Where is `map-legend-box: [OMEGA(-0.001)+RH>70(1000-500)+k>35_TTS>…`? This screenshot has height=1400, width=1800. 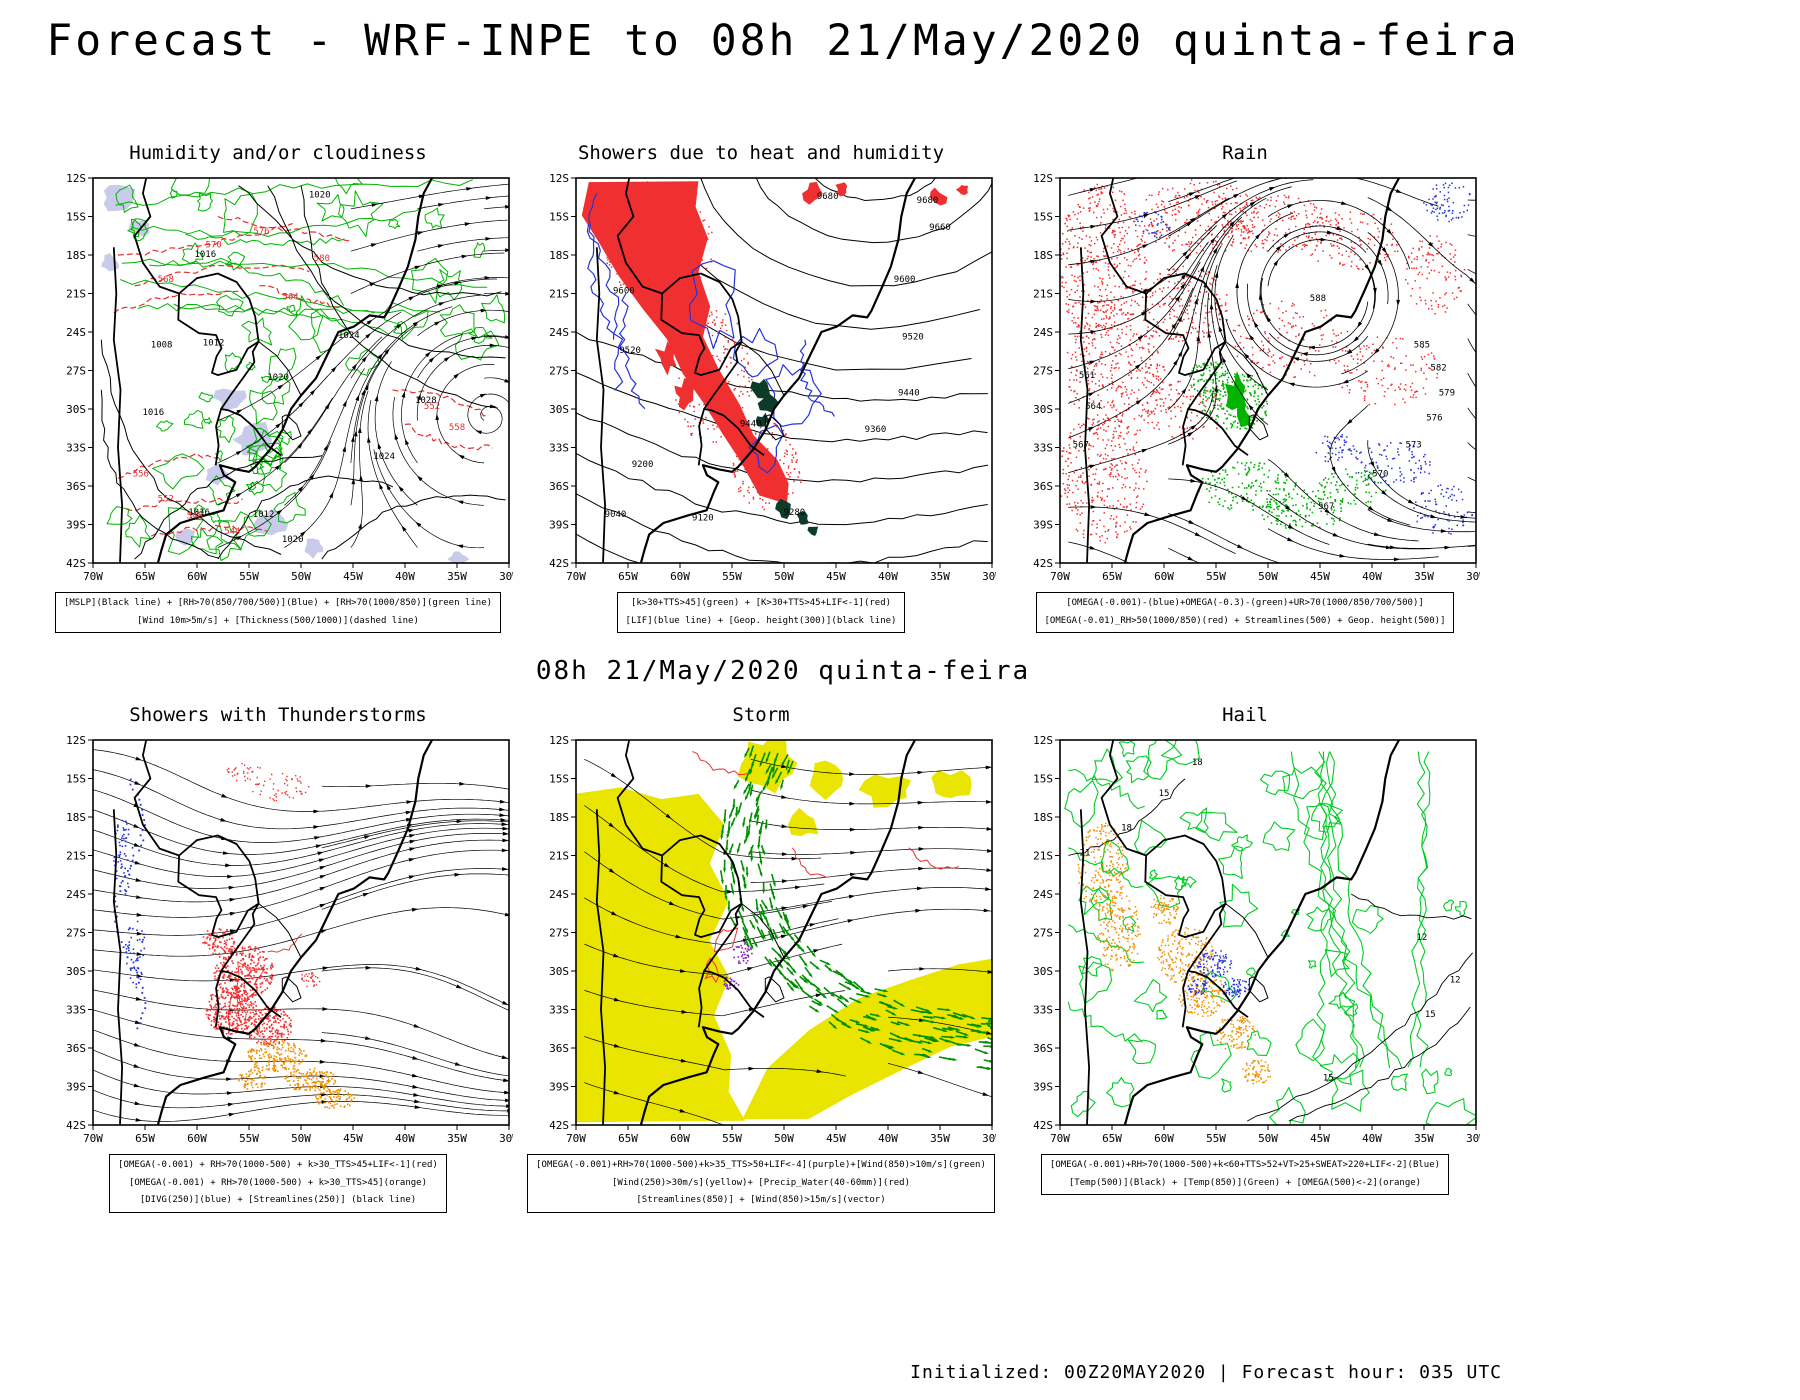
map-legend-box: [OMEGA(-0.001)+RH>70(1000-500)+k>35_TTS>… is located at coordinates (761, 1183).